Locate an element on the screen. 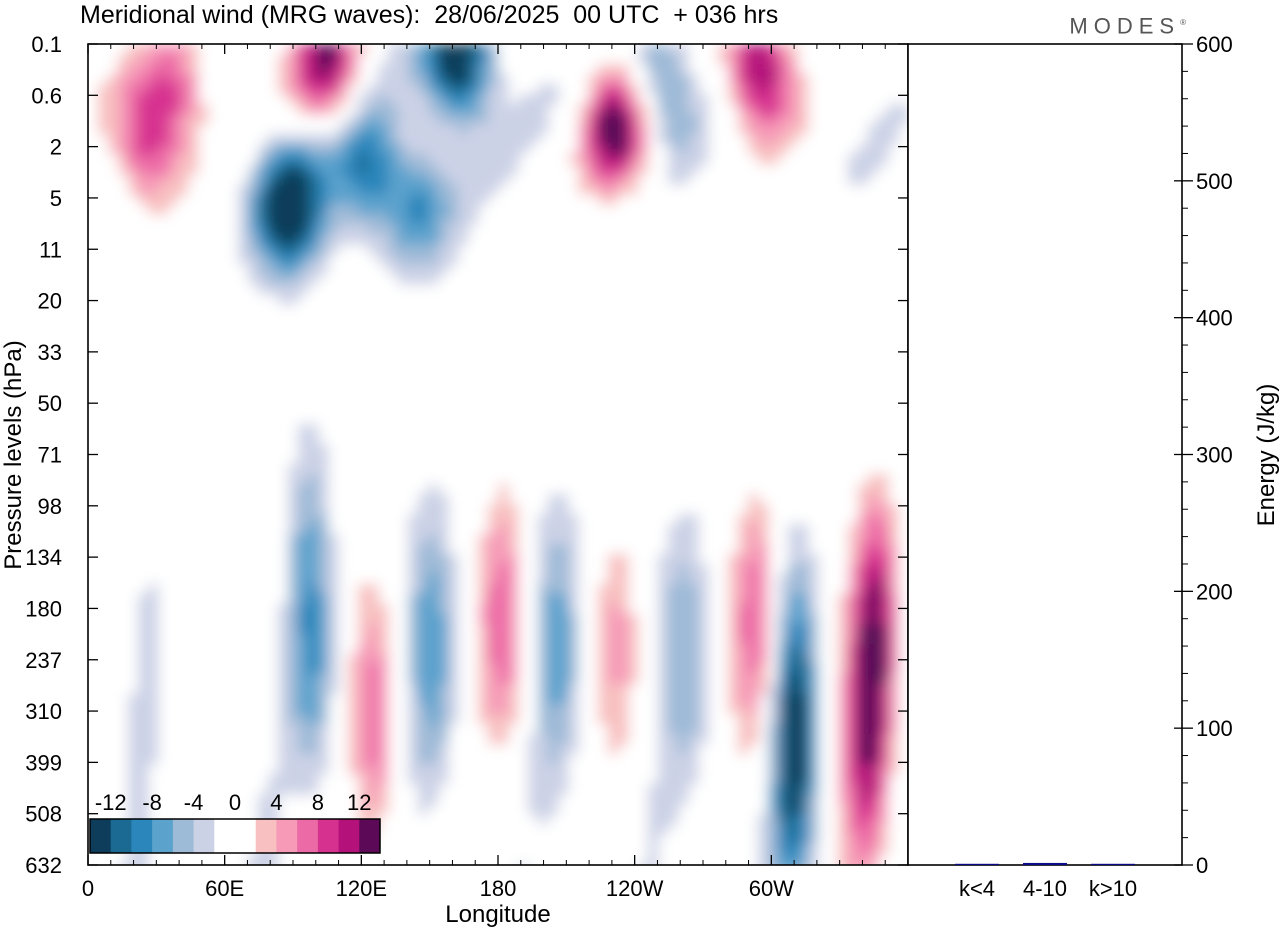 This screenshot has width=1280, height=930. y-tick-label: 508 is located at coordinates (43, 814).